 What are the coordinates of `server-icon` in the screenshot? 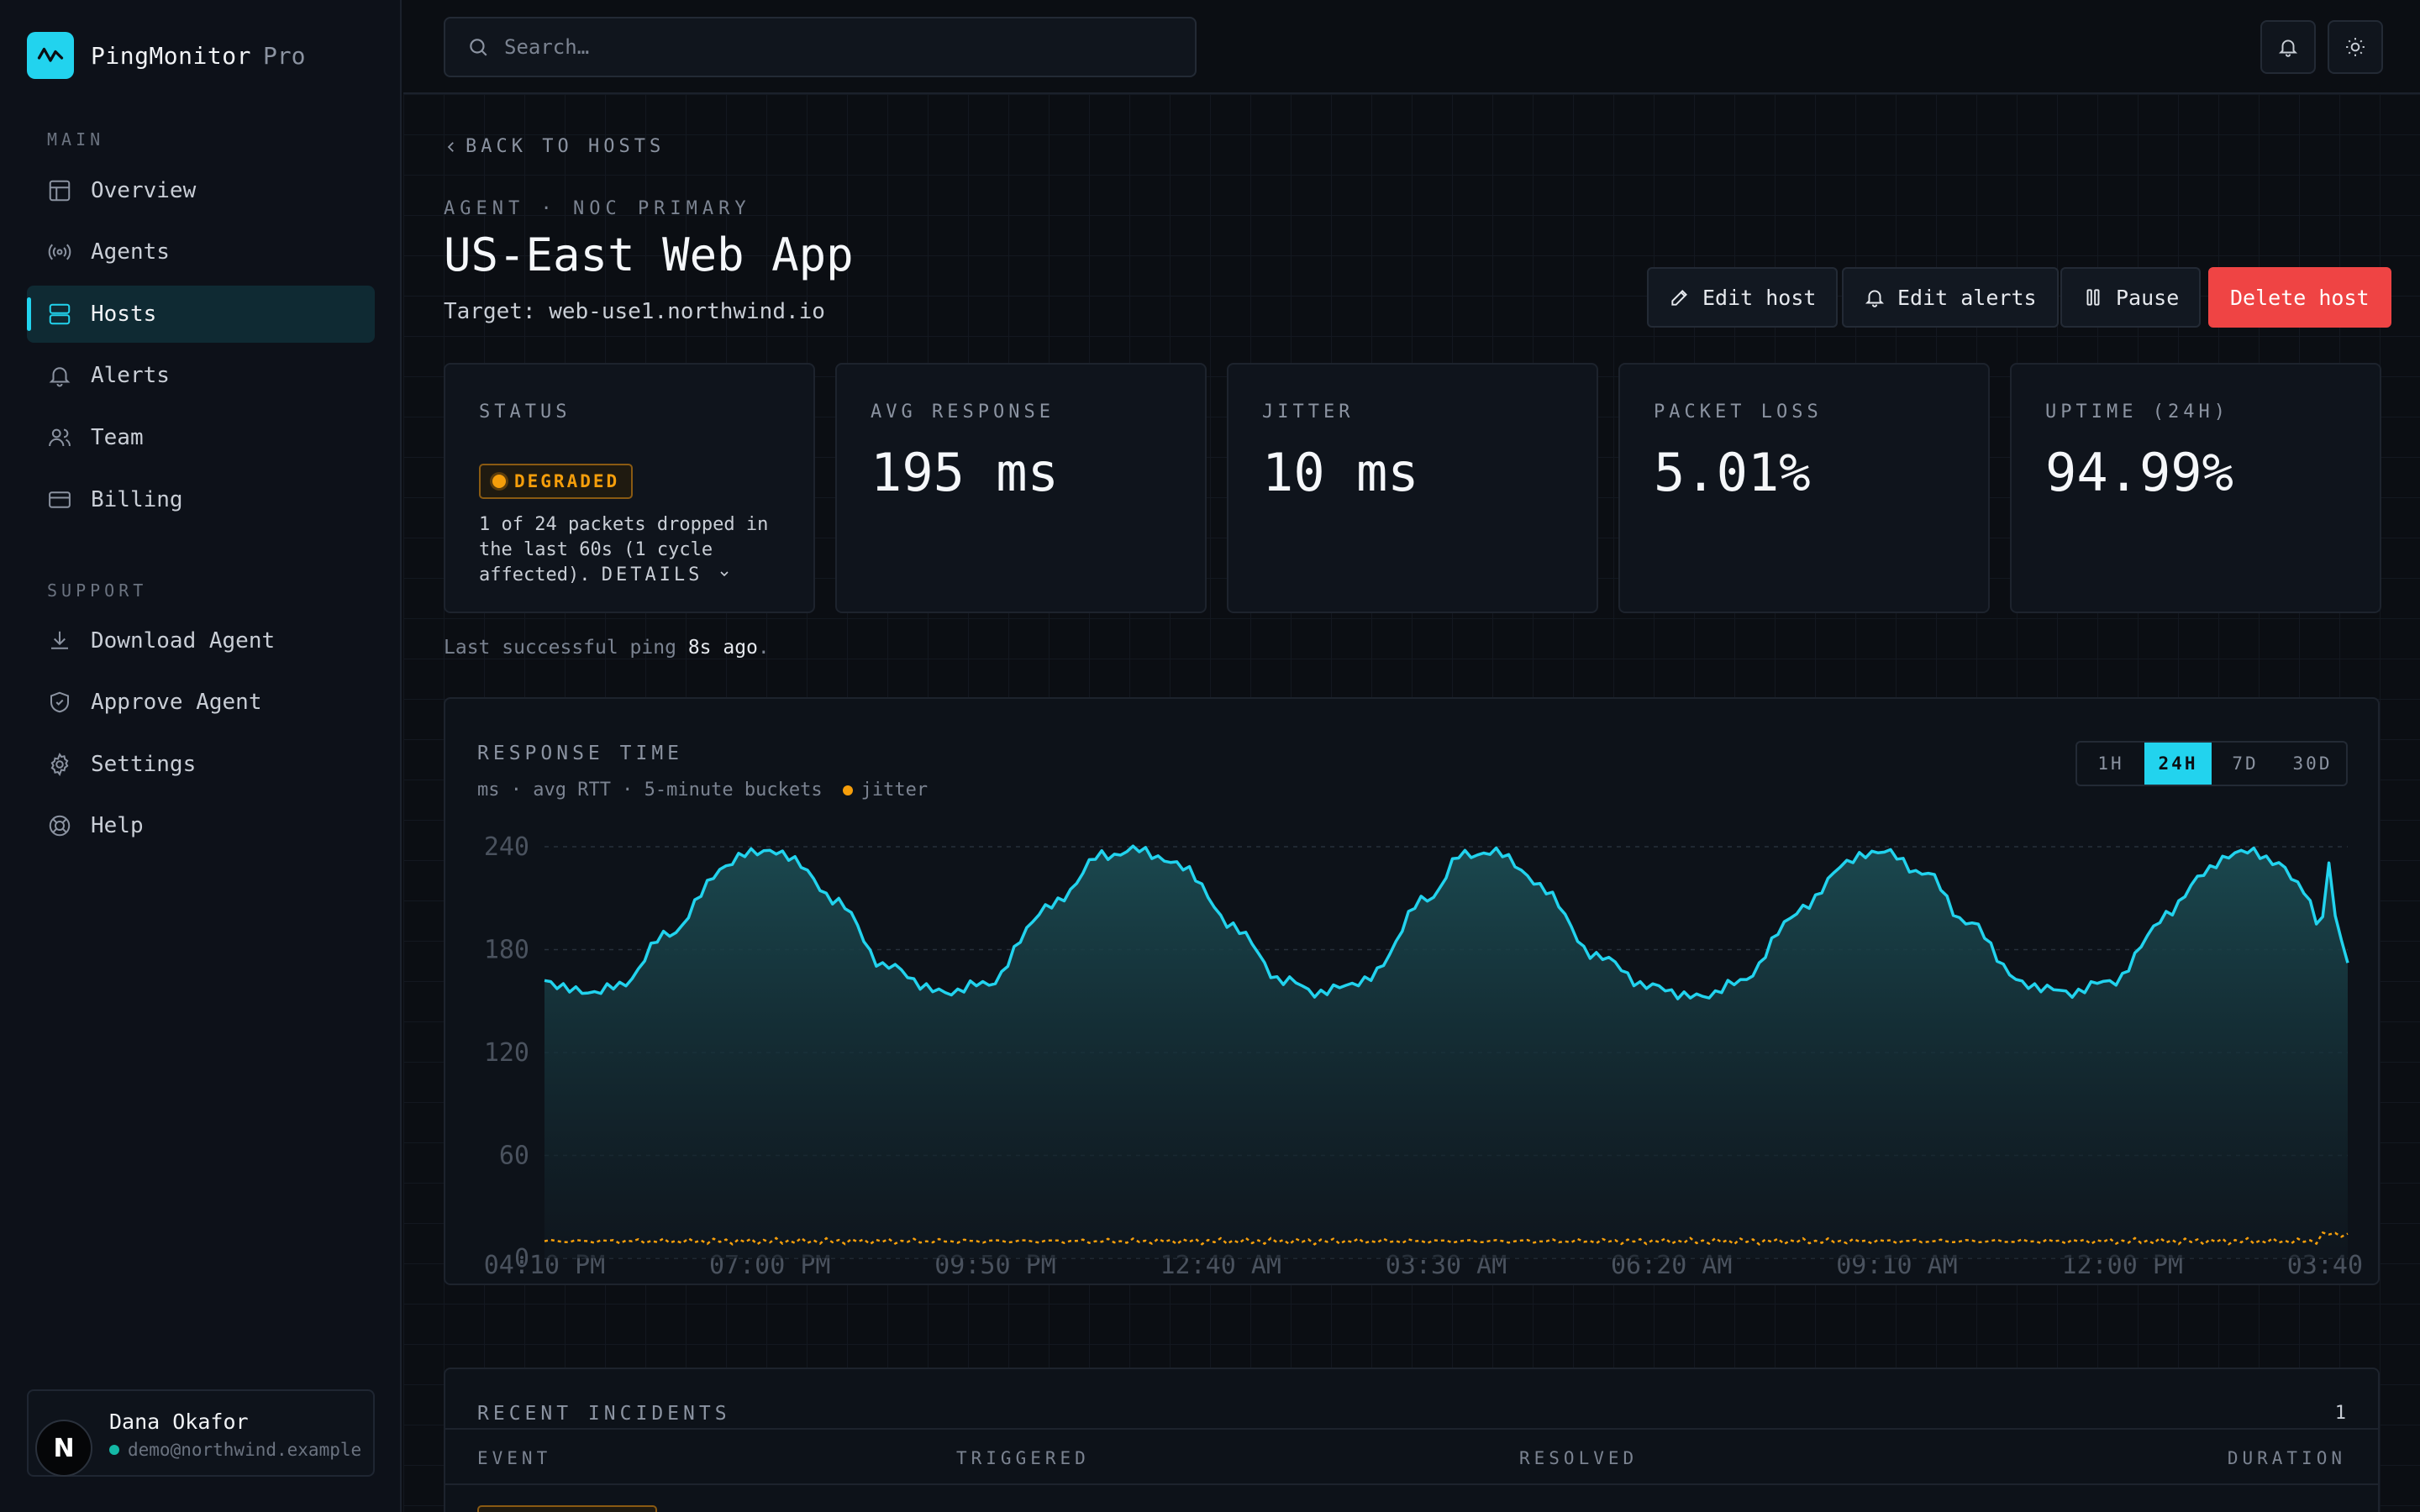 It's located at (60, 314).